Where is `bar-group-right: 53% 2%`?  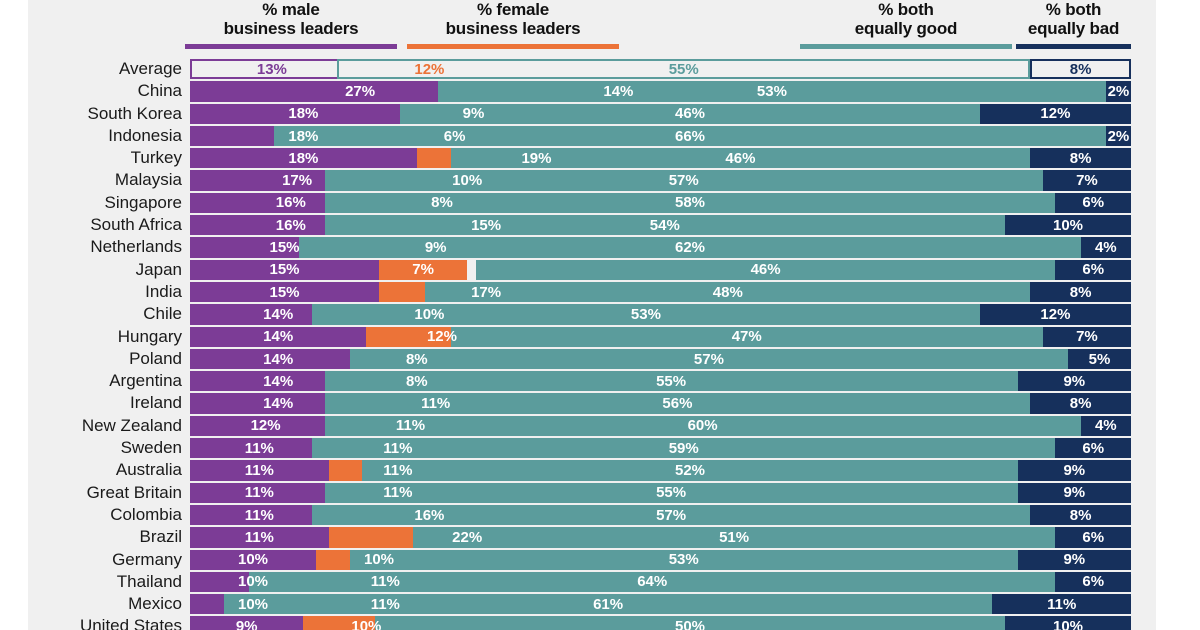 bar-group-right: 53% 2% is located at coordinates (784, 91).